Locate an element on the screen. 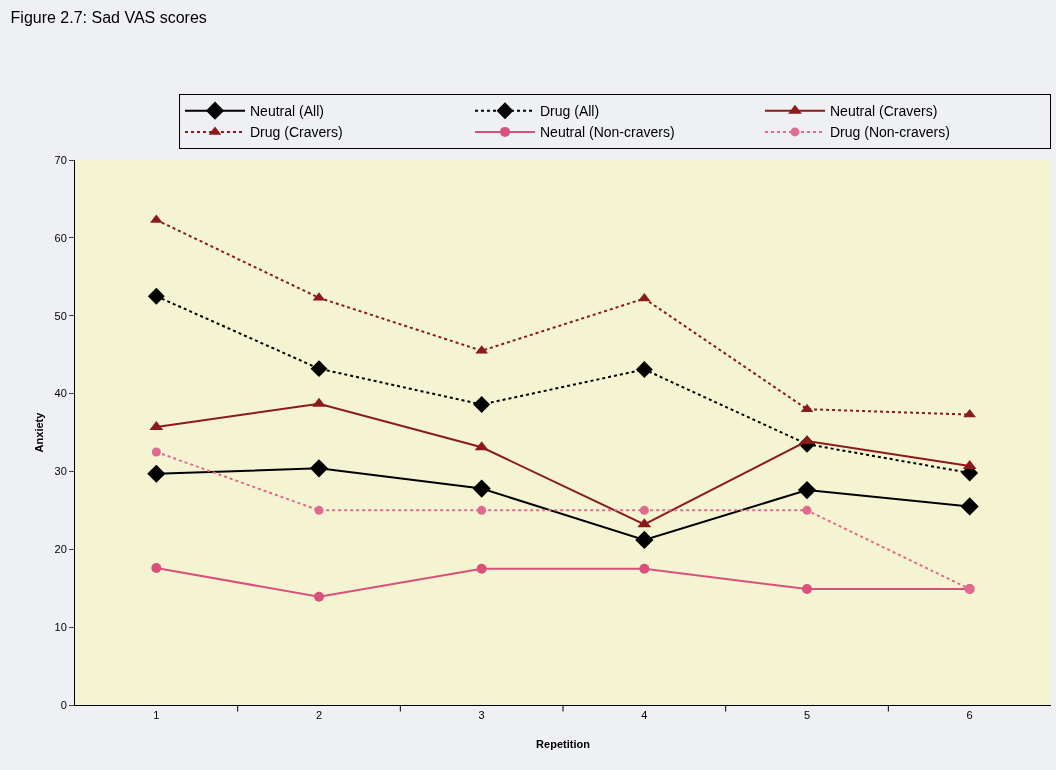 The image size is (1056, 770). legend-label: Neutral (Non-cravers) is located at coordinates (607, 132).